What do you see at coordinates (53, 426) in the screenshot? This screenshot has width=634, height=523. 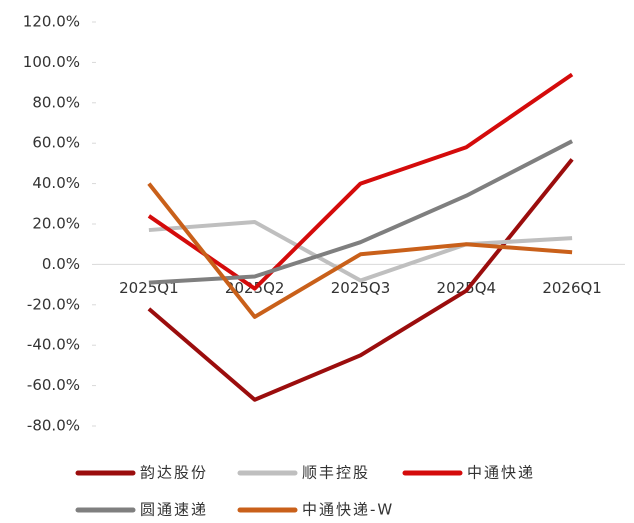 I see `y-tick-label: -80.0%` at bounding box center [53, 426].